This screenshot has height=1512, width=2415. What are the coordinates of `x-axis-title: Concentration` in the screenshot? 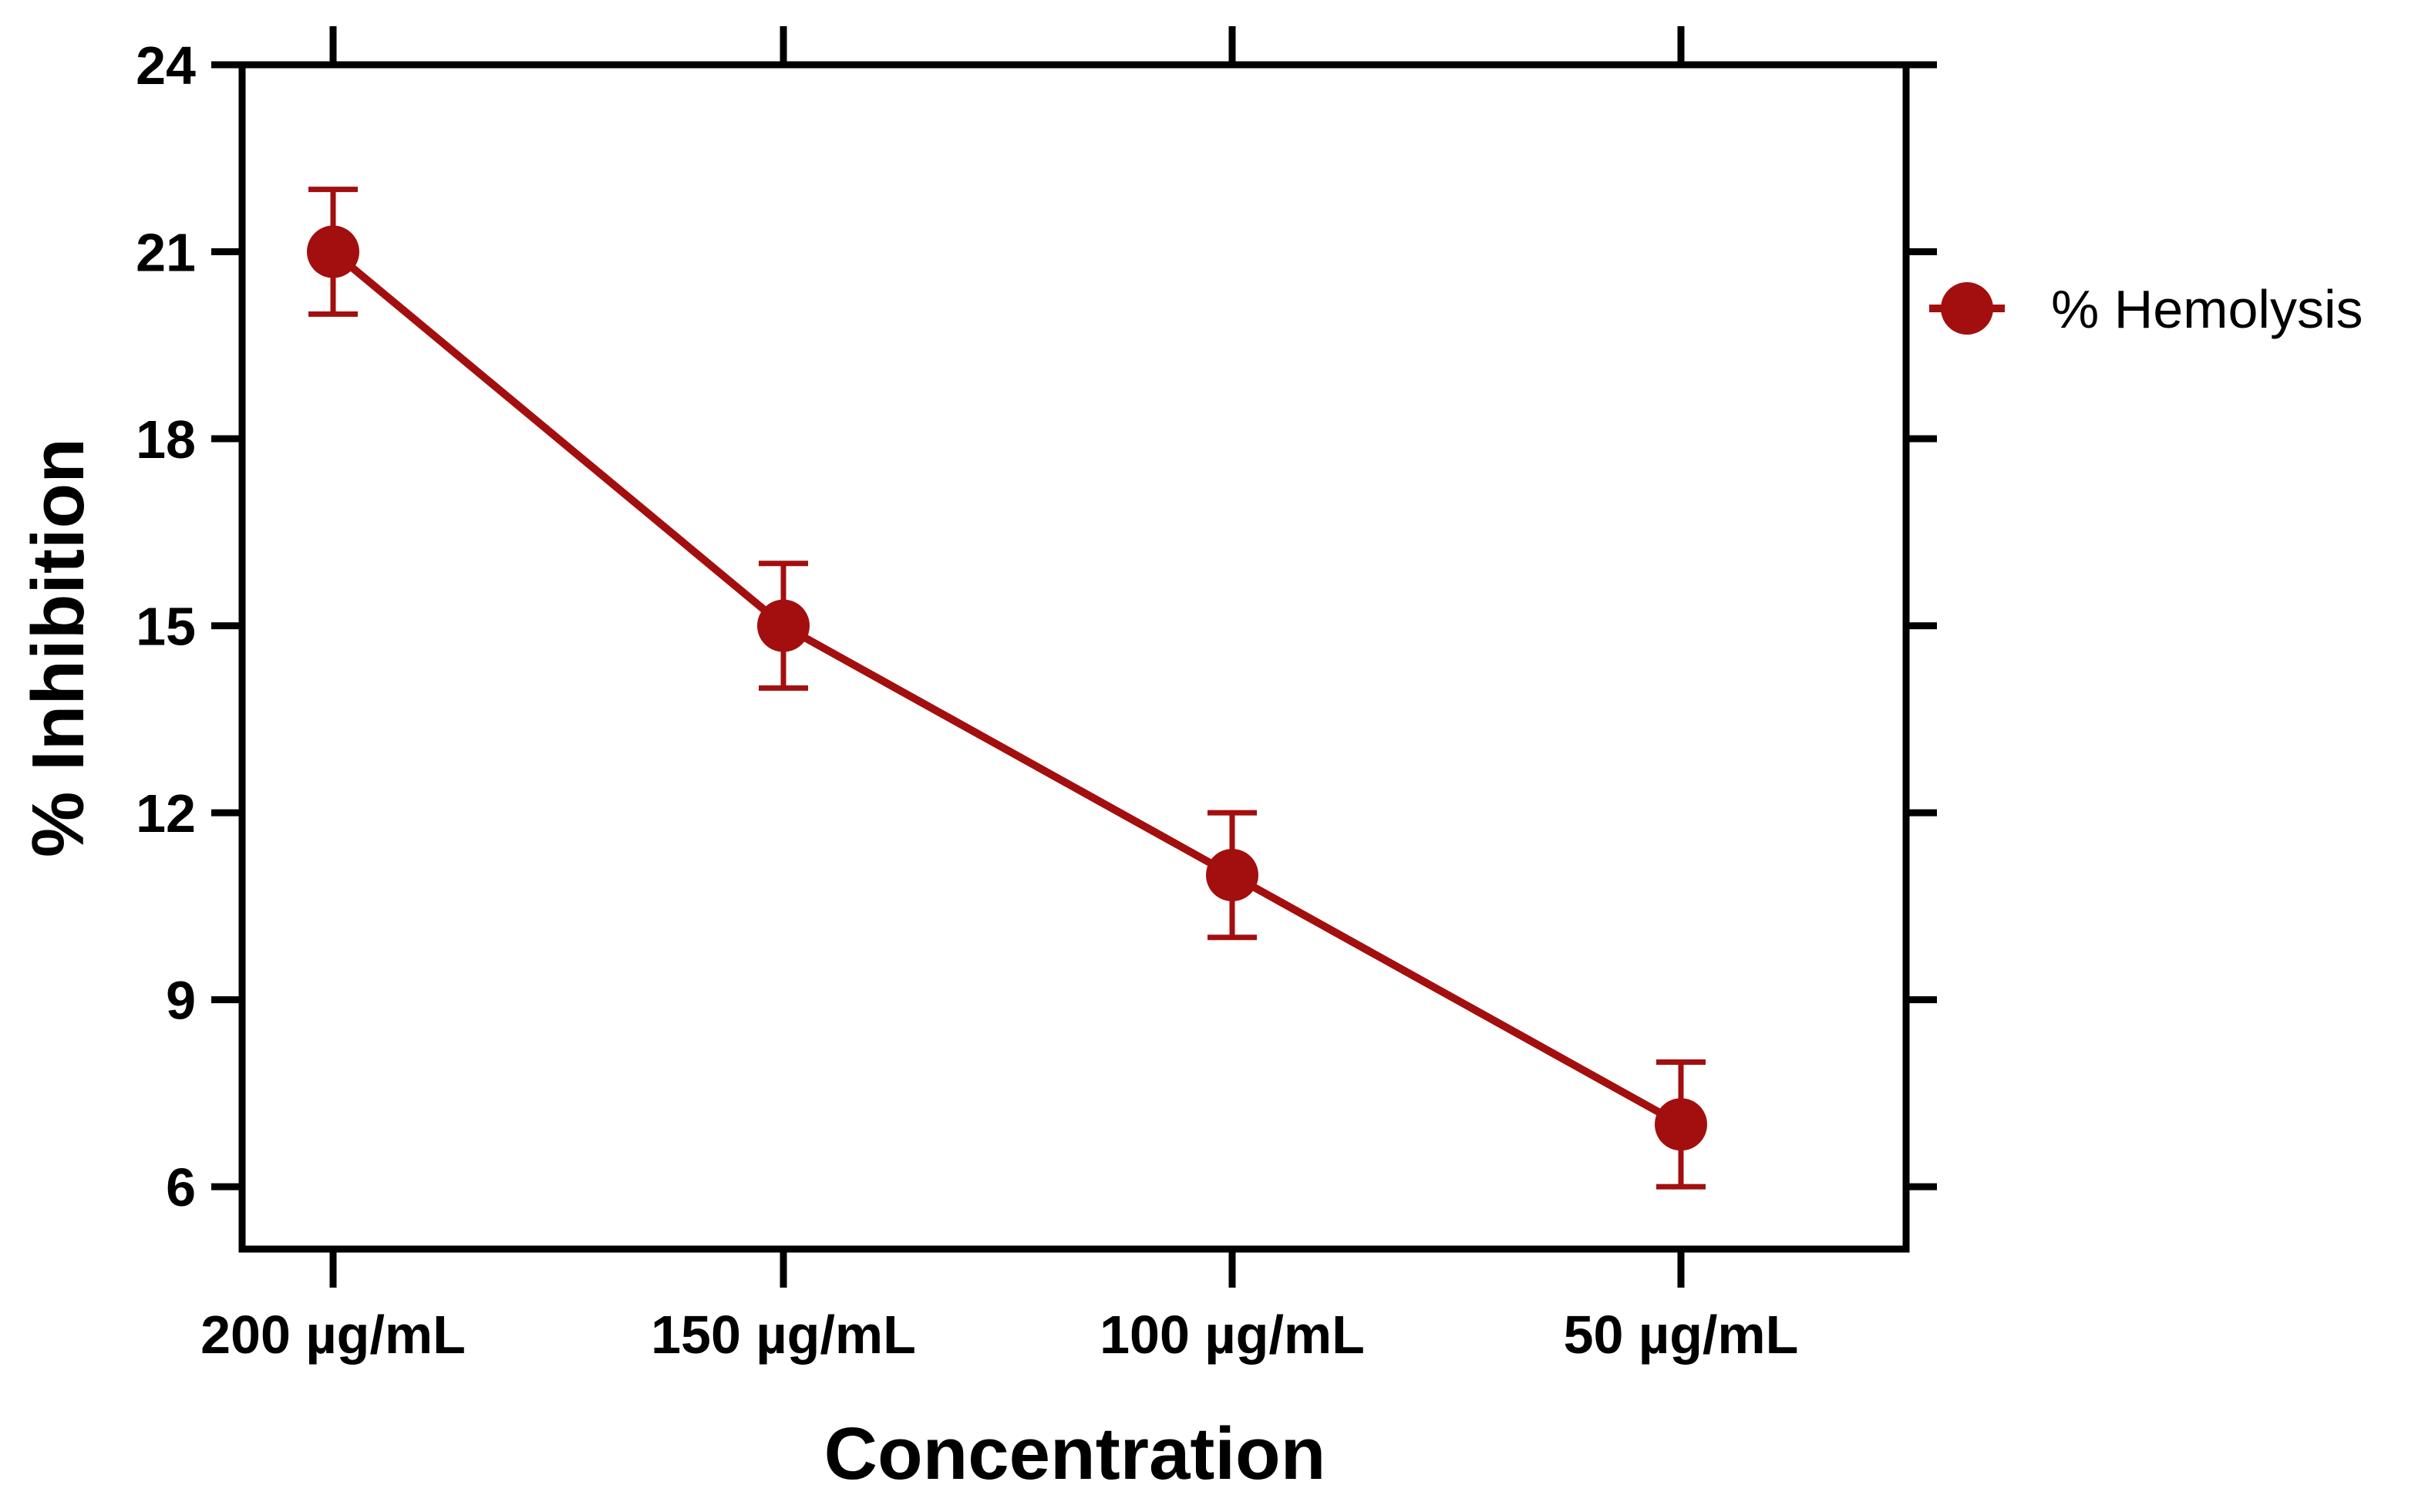 It's located at (1075, 1454).